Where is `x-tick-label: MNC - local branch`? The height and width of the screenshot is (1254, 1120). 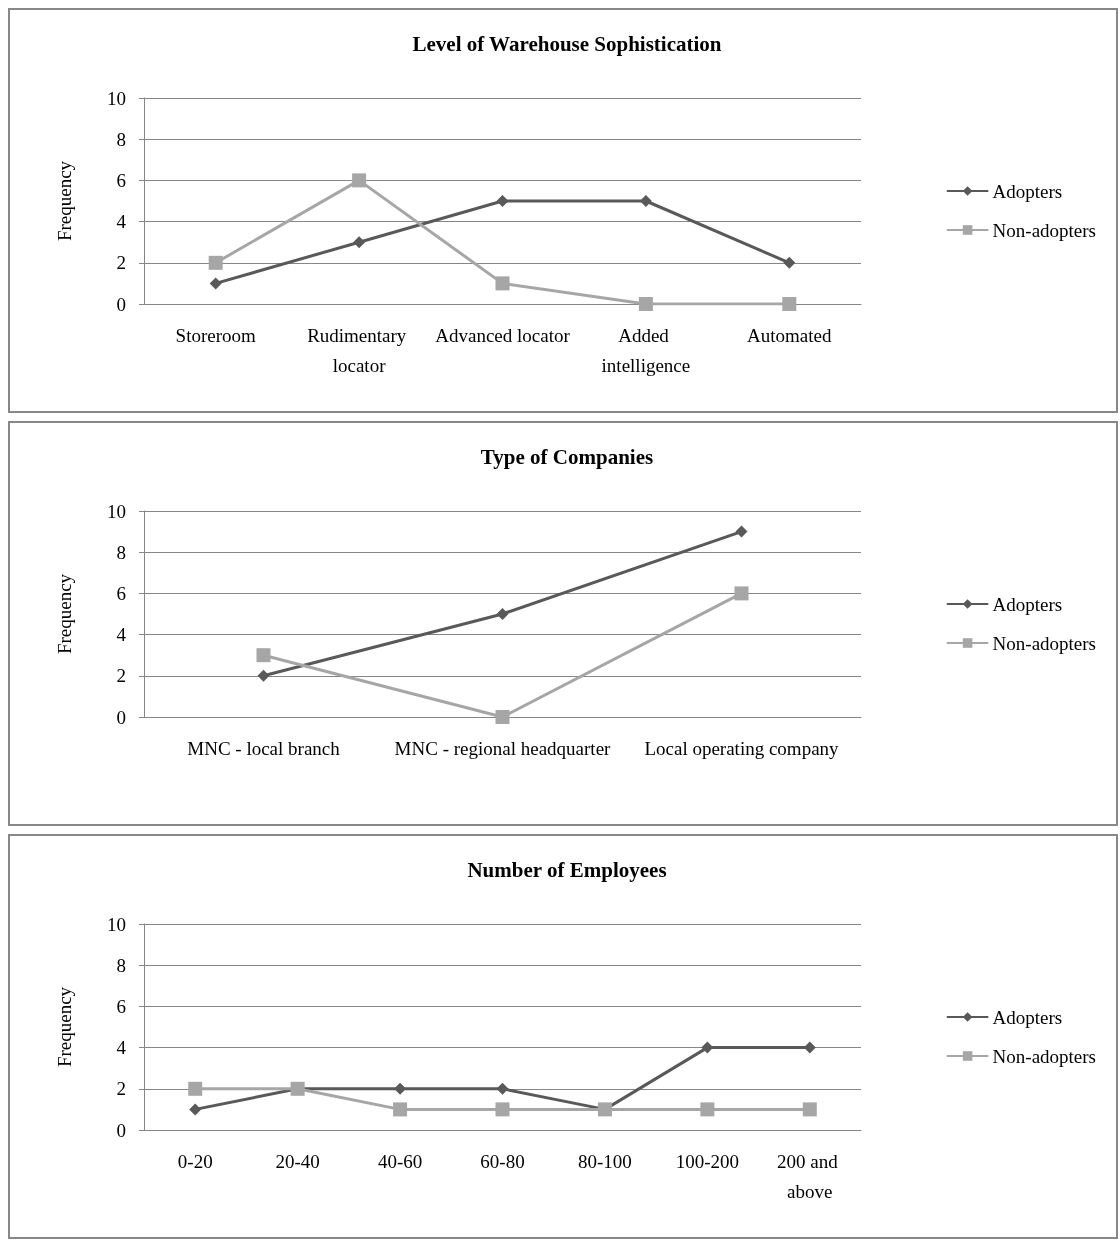 x-tick-label: MNC - local branch is located at coordinates (264, 748).